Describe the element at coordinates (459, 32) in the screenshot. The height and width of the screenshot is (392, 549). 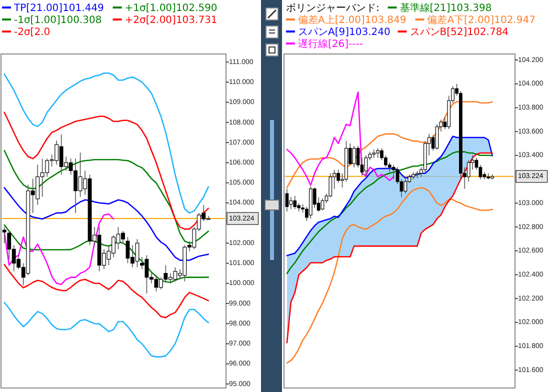
I see `legend-label: スパンB[52]102.784` at that location.